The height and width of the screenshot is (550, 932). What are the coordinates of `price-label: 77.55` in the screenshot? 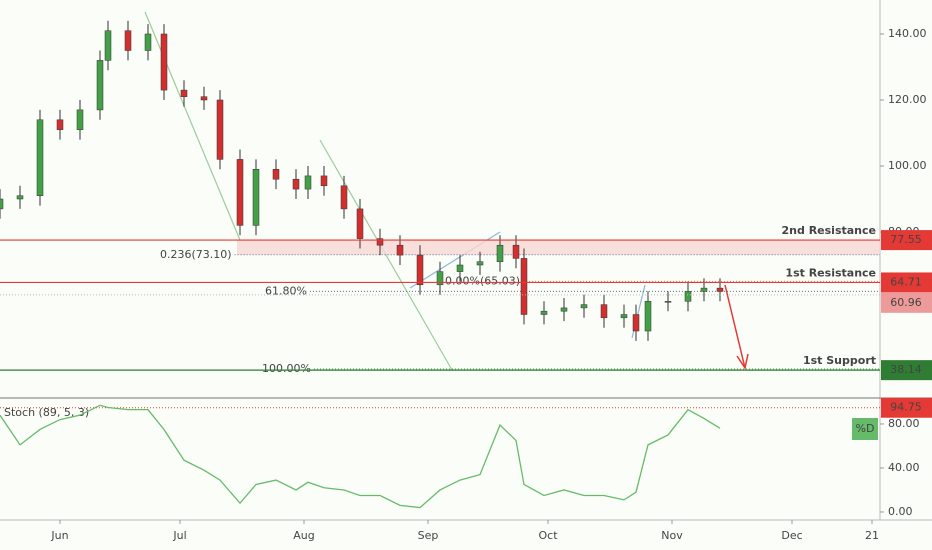 It's located at (906, 239).